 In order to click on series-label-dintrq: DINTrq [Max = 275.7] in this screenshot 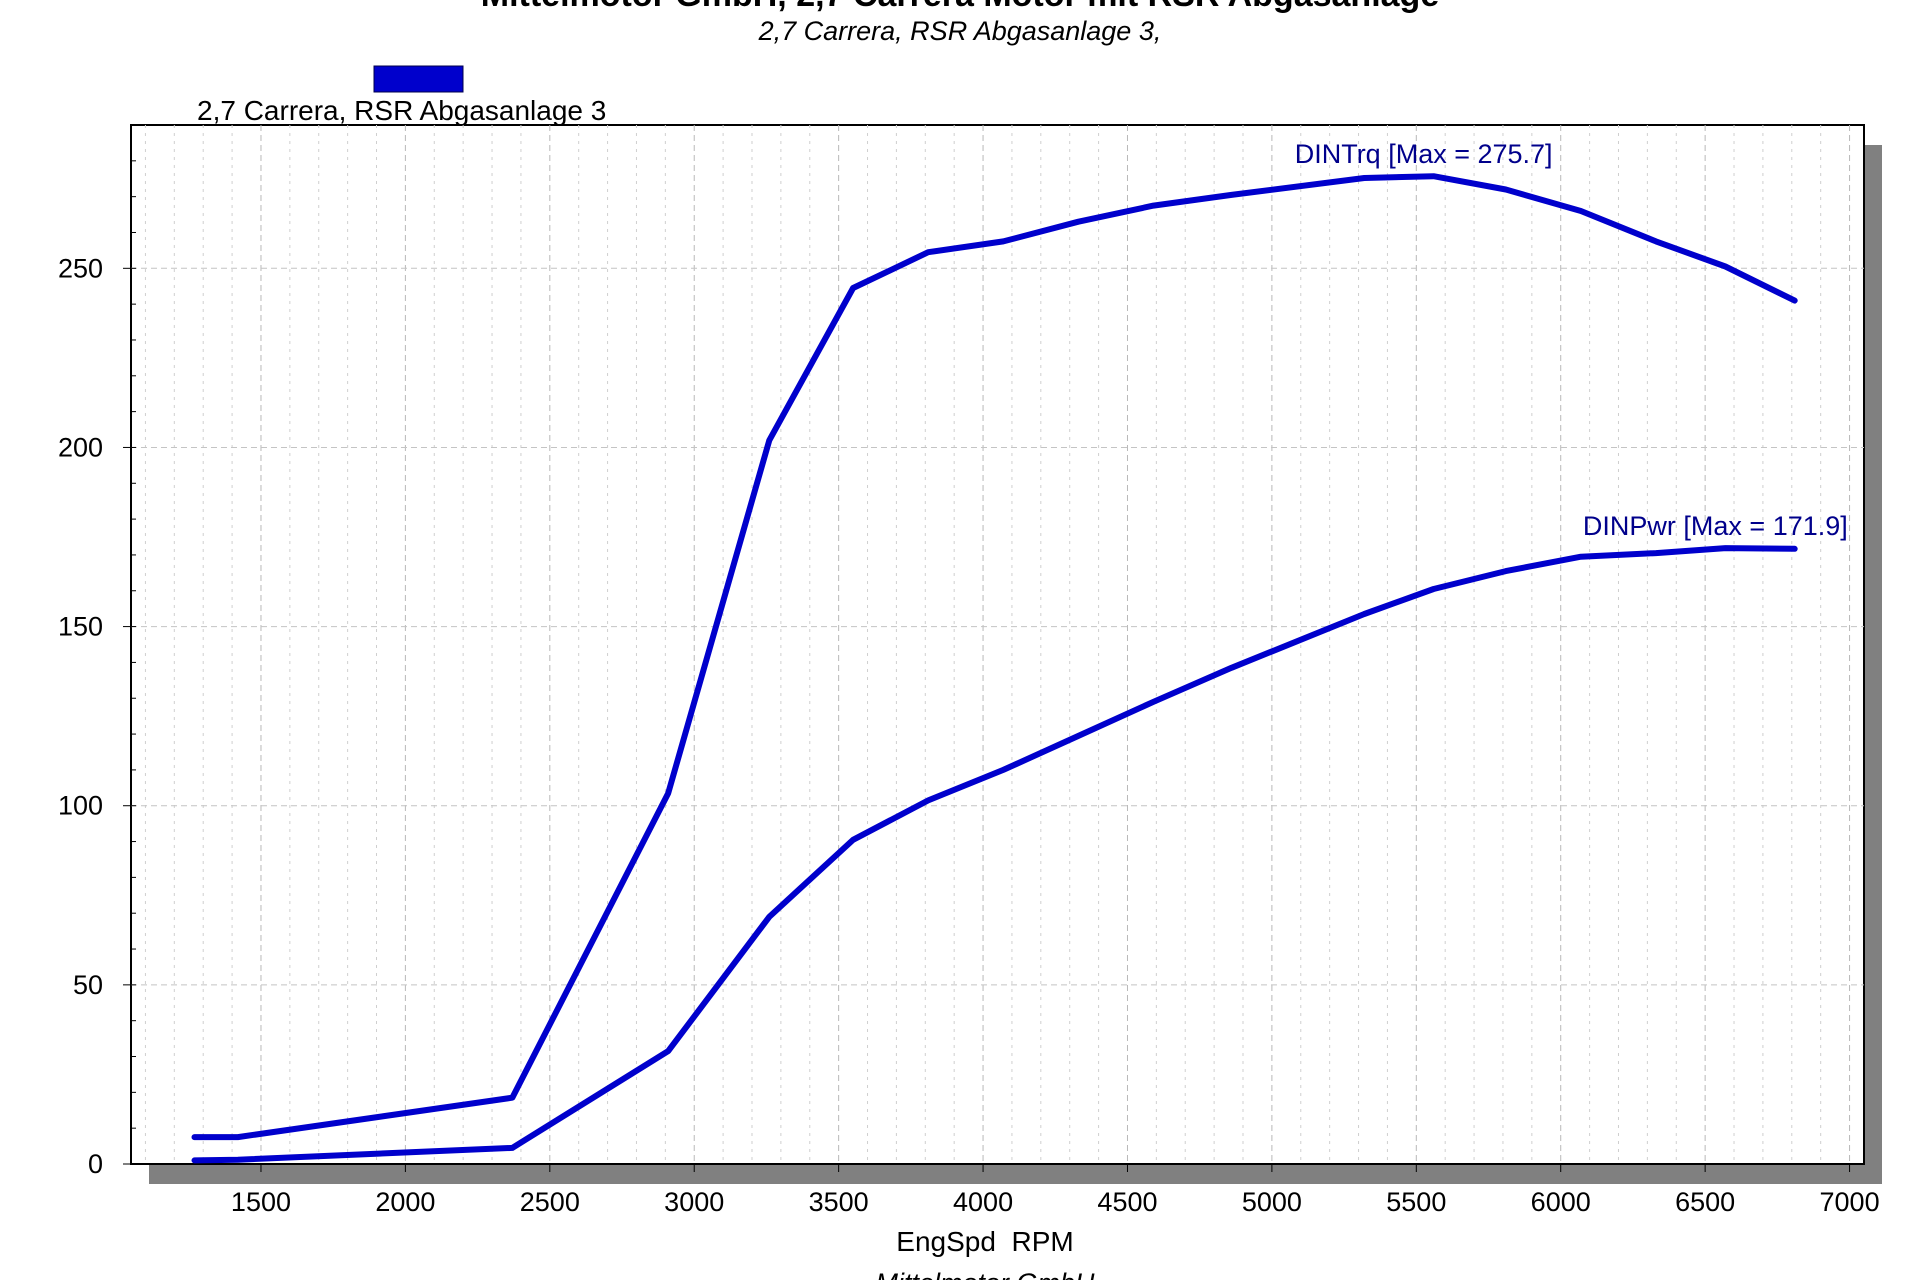, I will do `click(1424, 154)`.